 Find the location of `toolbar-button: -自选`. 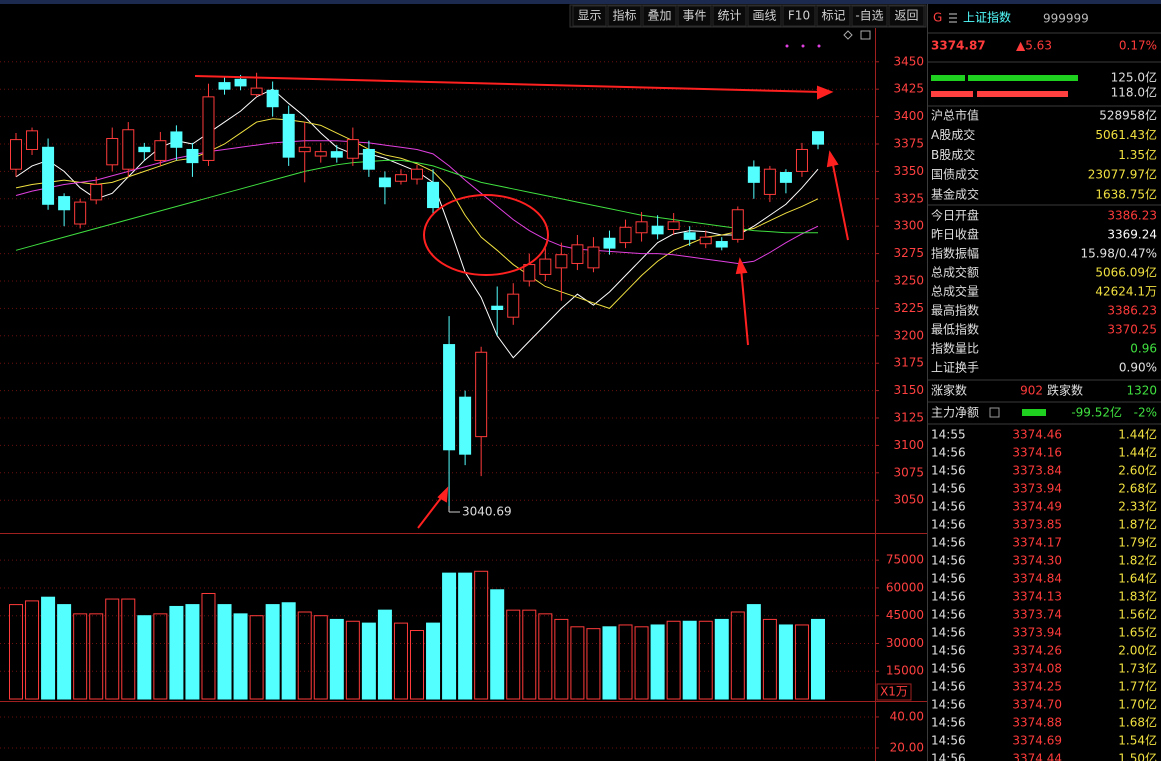

toolbar-button: -自选 is located at coordinates (869, 16).